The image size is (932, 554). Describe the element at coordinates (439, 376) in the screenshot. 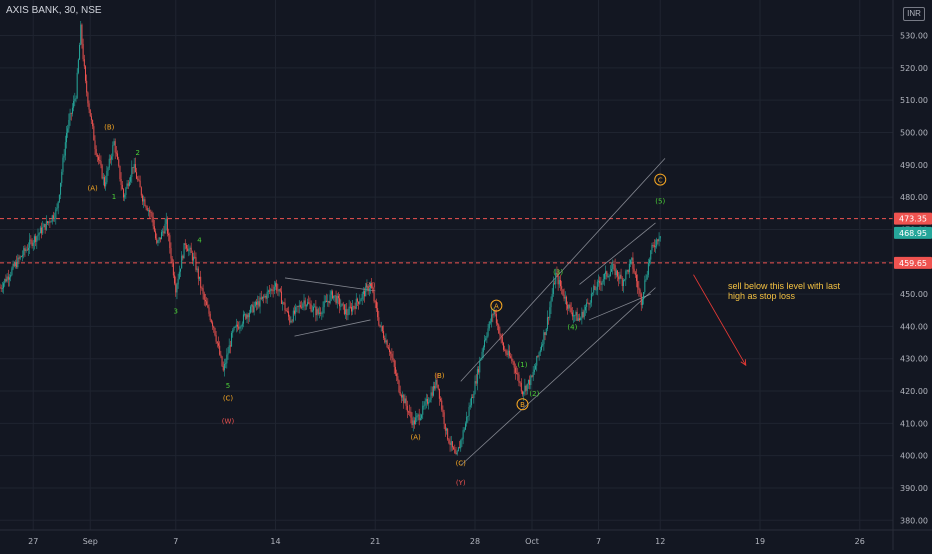

I see `wave-label: (B)` at that location.